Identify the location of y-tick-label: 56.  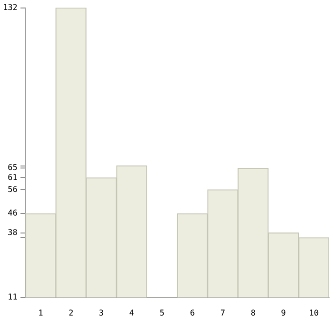
(13, 189).